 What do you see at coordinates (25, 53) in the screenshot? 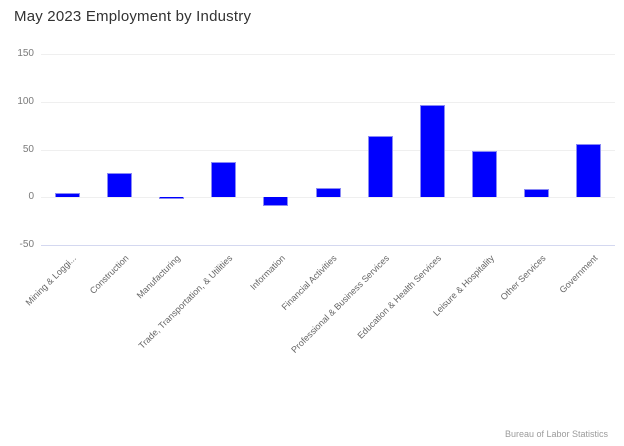
I see `y-tick-label: 150` at bounding box center [25, 53].